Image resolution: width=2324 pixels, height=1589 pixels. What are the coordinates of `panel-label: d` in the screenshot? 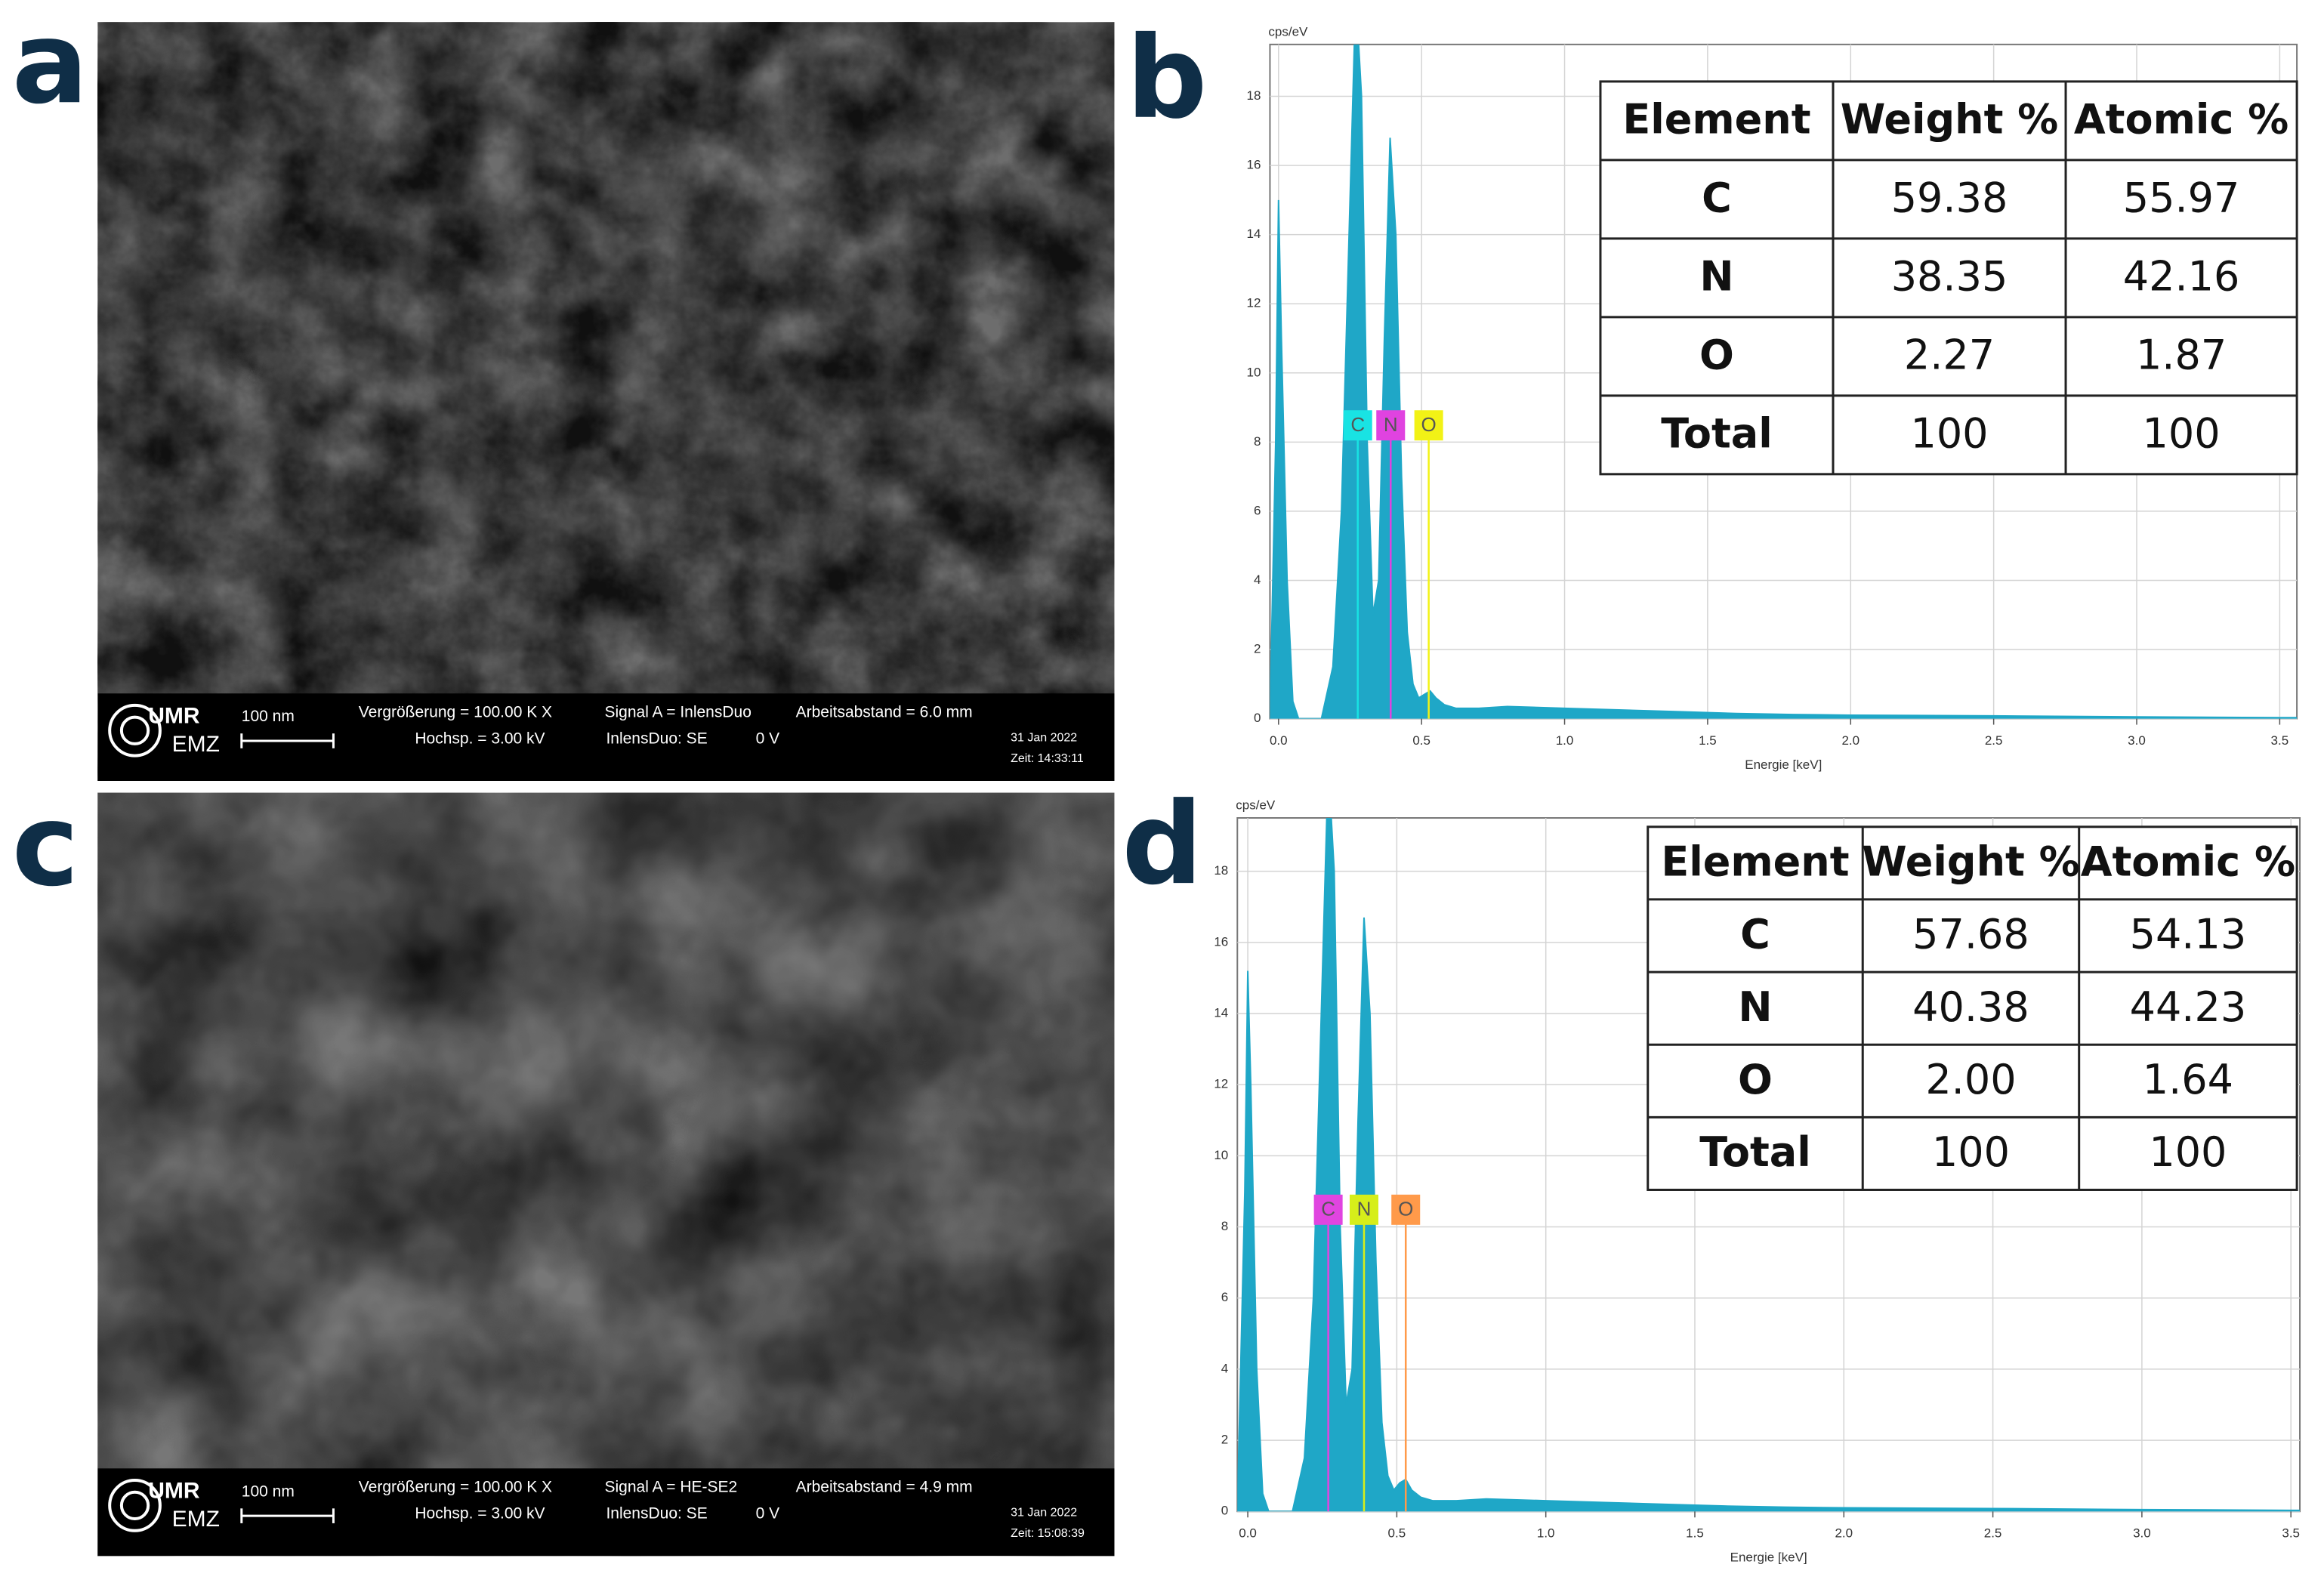 It's located at (1162, 844).